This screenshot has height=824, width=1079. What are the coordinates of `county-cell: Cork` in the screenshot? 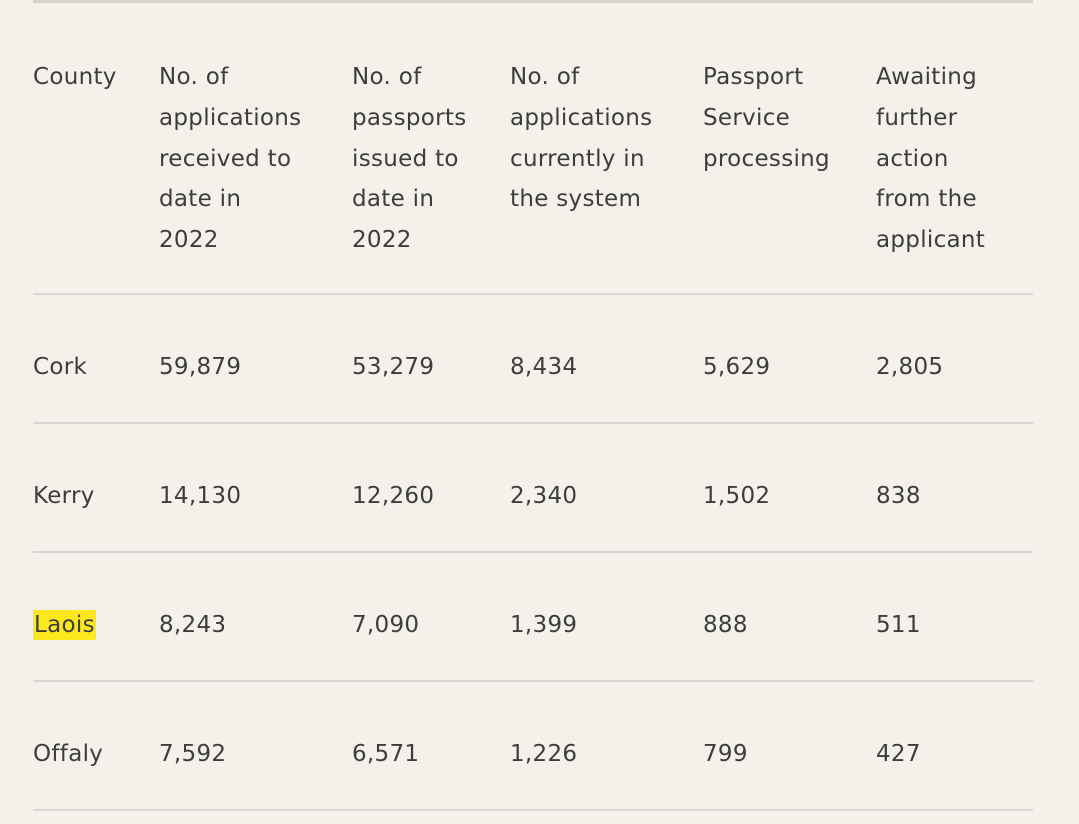 It's located at (60, 367).